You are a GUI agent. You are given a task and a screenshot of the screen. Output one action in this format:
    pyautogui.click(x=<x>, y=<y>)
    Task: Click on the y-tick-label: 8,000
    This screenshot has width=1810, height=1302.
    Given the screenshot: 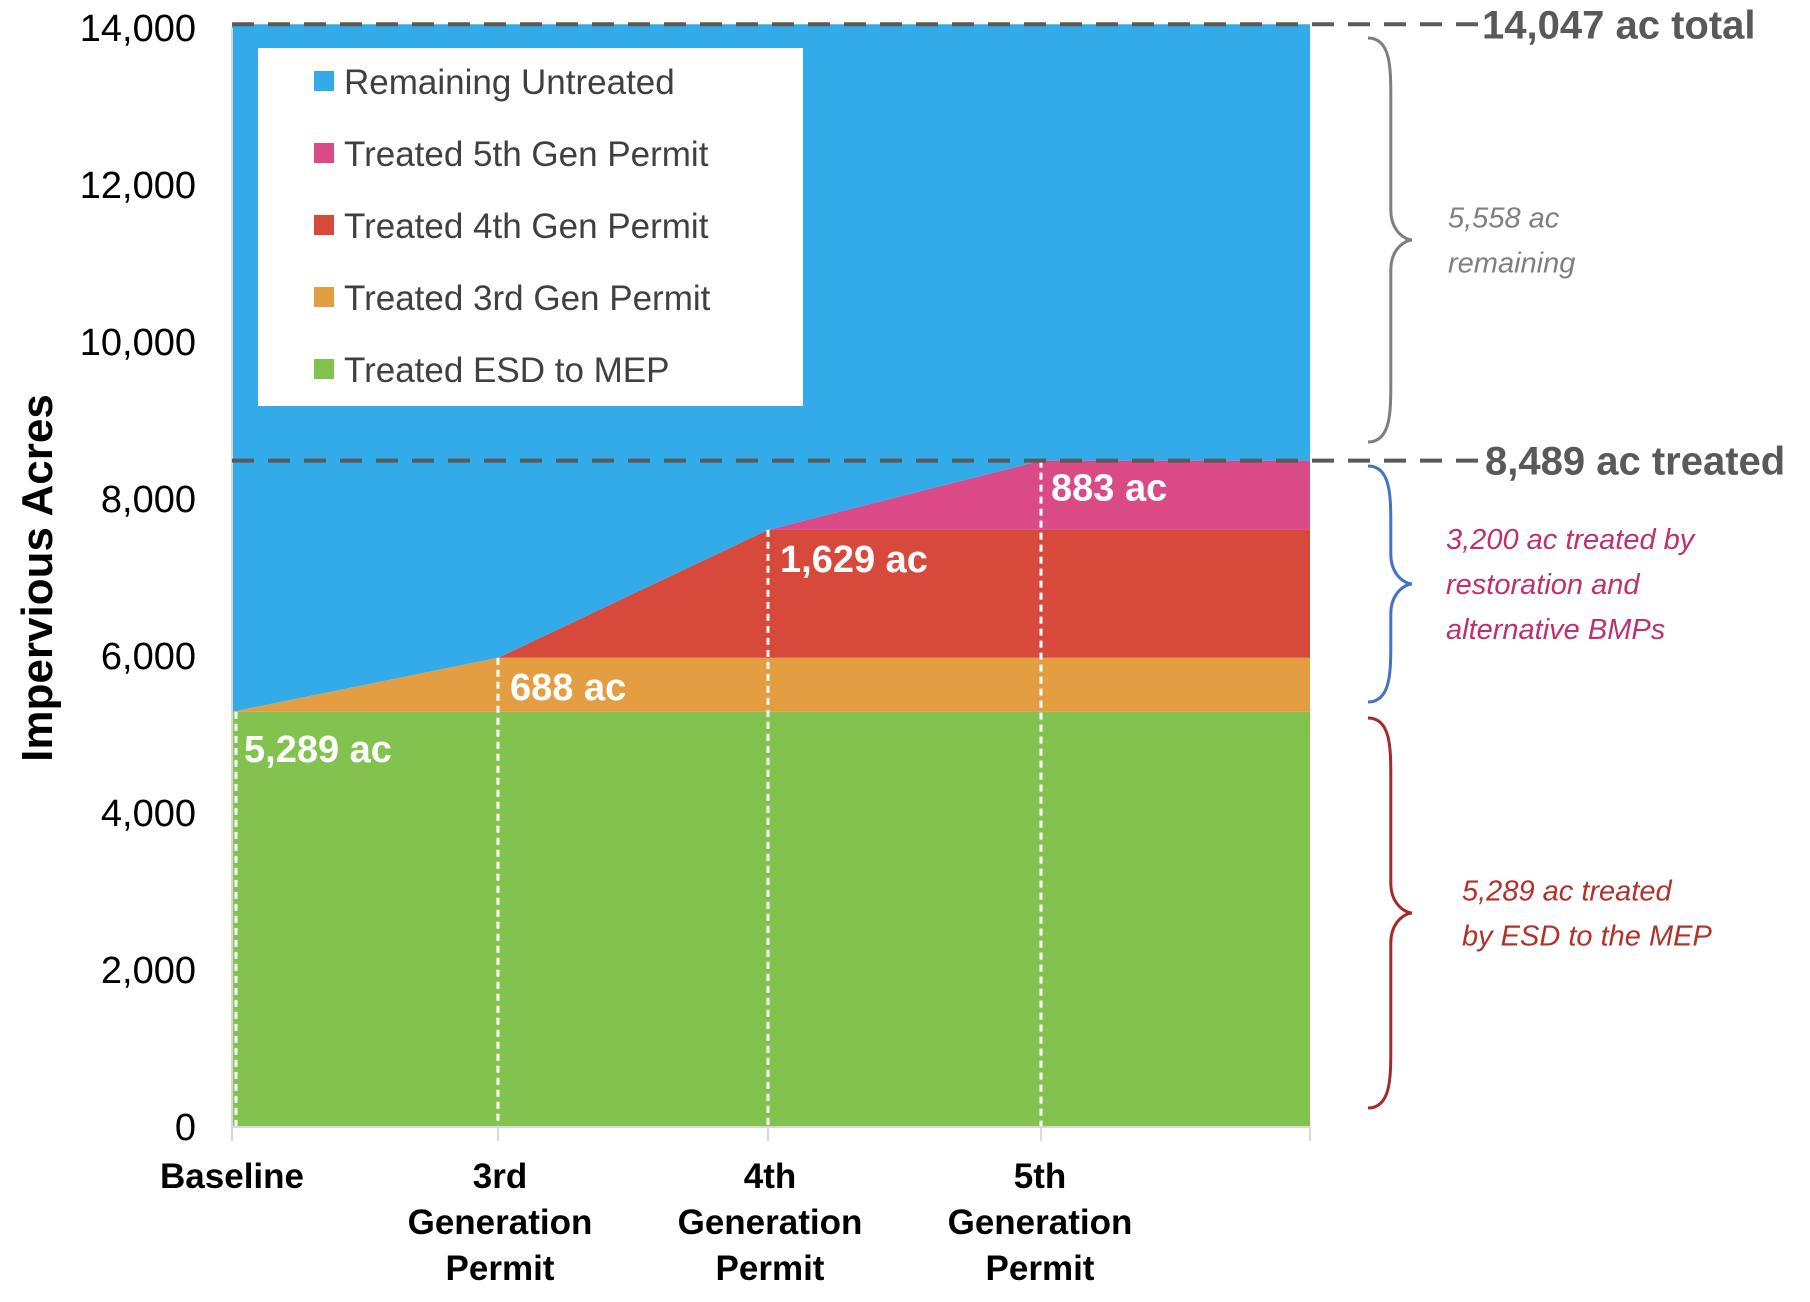 What is the action you would take?
    pyautogui.click(x=148, y=500)
    